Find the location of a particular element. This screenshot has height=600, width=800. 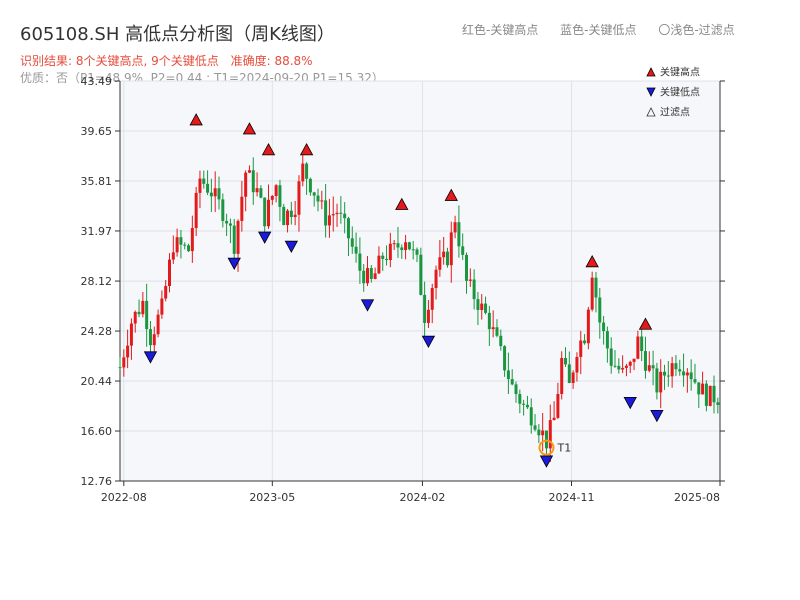

legend-label: 关键高点 is located at coordinates (680, 72).